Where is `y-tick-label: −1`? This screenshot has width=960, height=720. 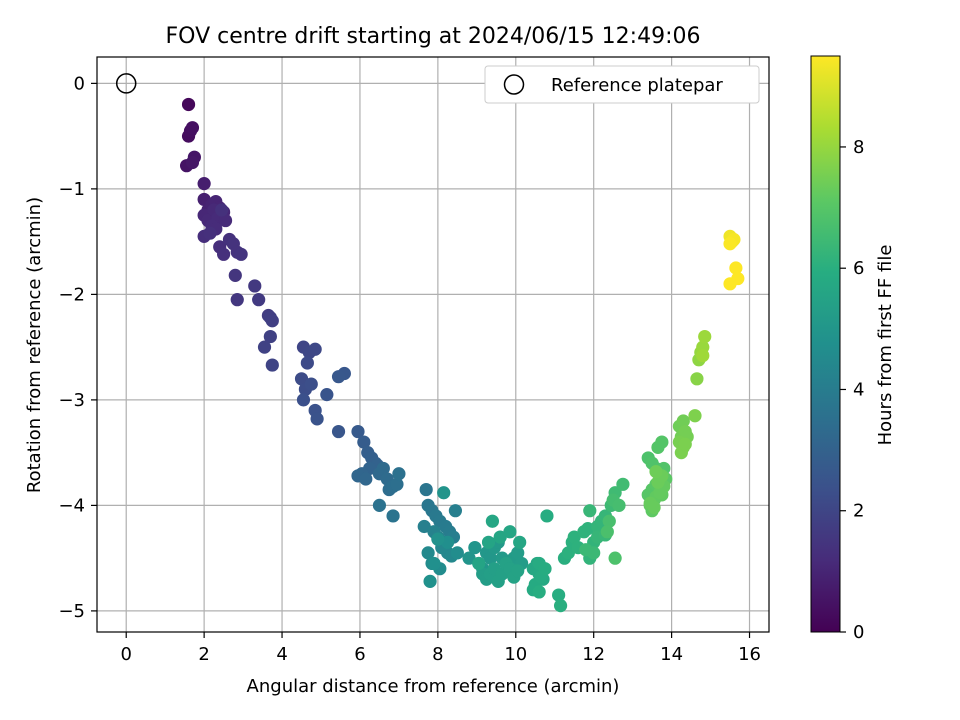 y-tick-label: −1 is located at coordinates (71, 189).